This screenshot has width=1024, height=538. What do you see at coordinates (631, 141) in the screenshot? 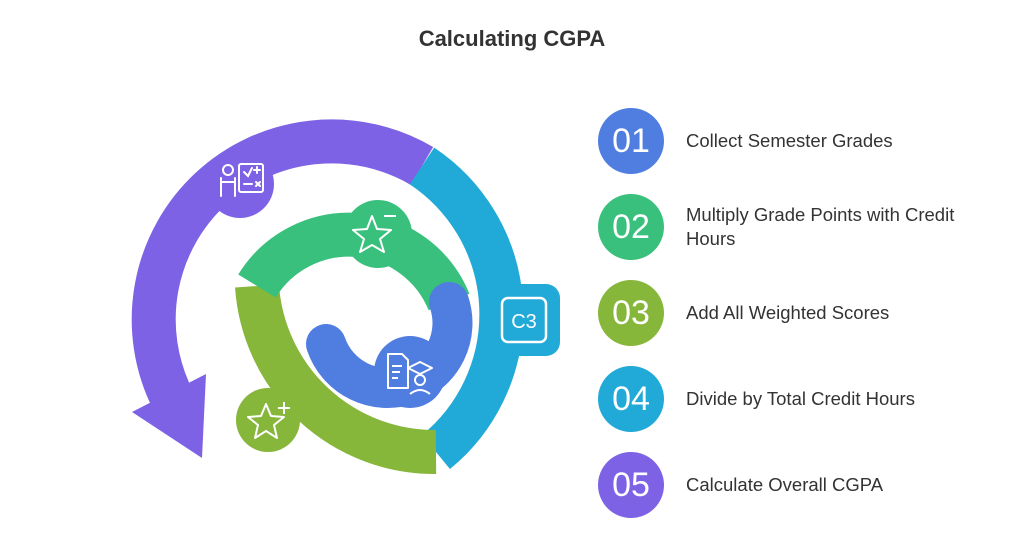
I see `step-1-number: 01` at bounding box center [631, 141].